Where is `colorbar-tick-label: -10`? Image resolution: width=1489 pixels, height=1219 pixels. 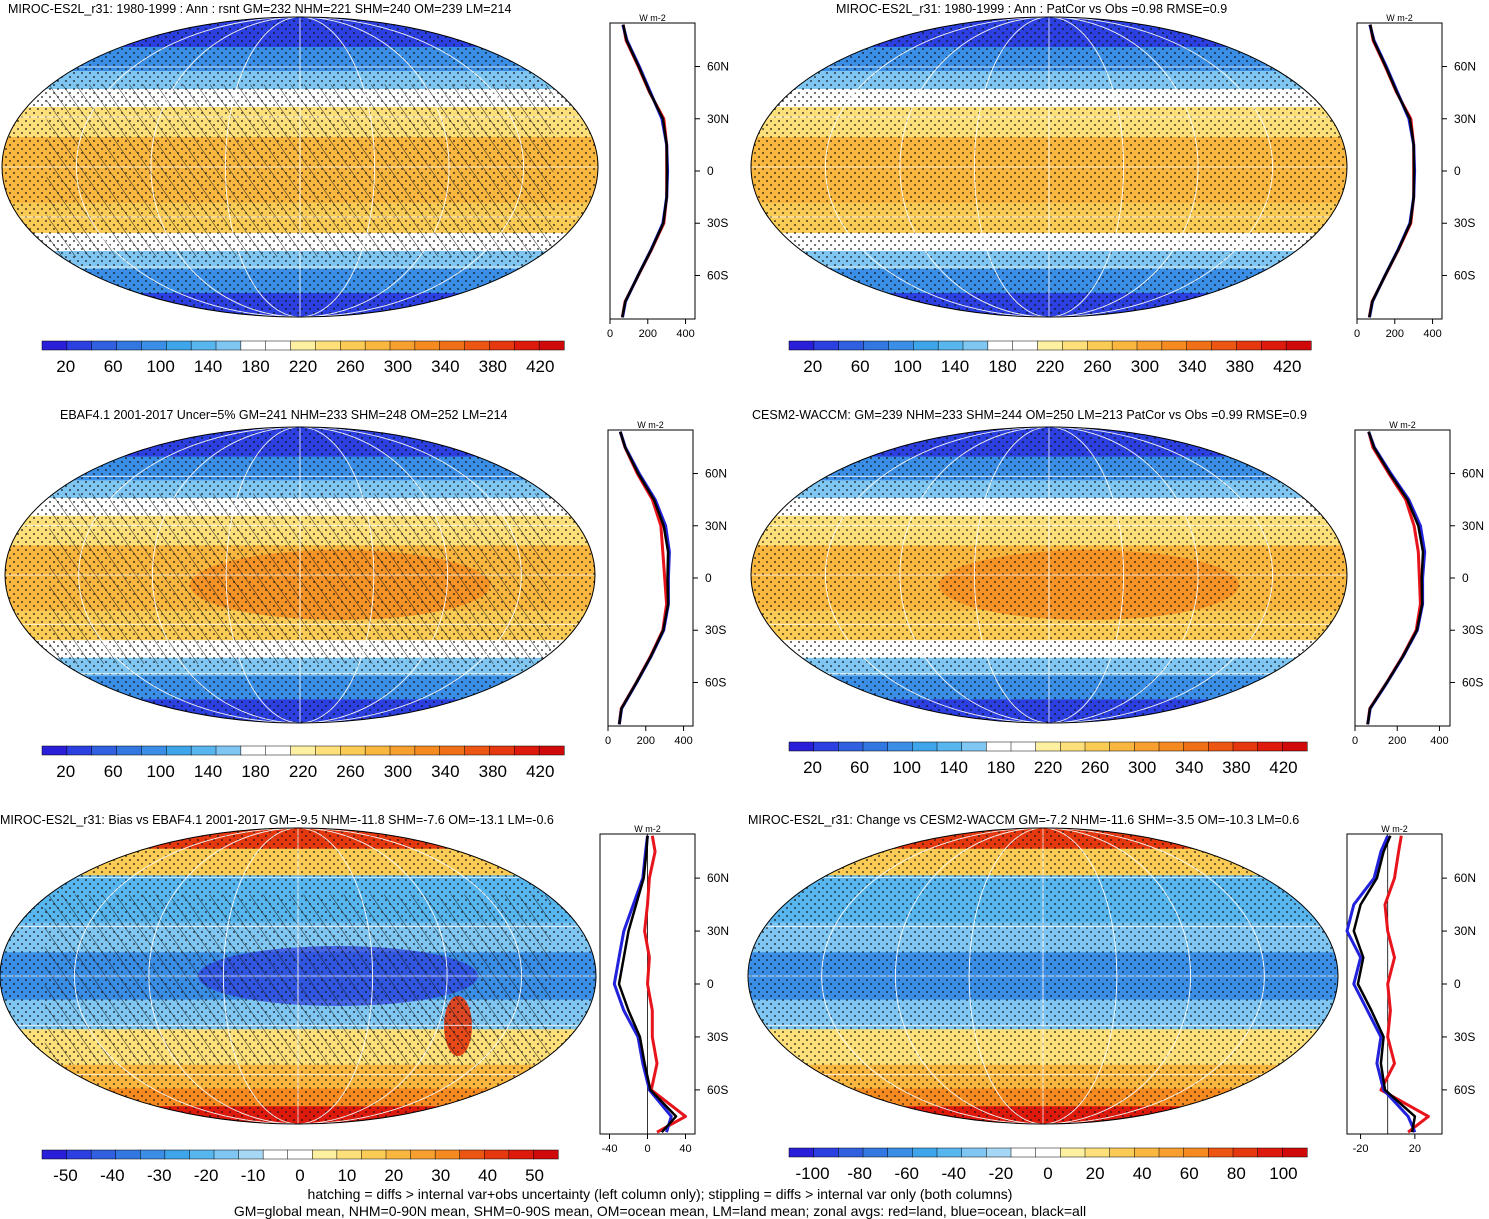 colorbar-tick-label: -10 is located at coordinates (253, 1175).